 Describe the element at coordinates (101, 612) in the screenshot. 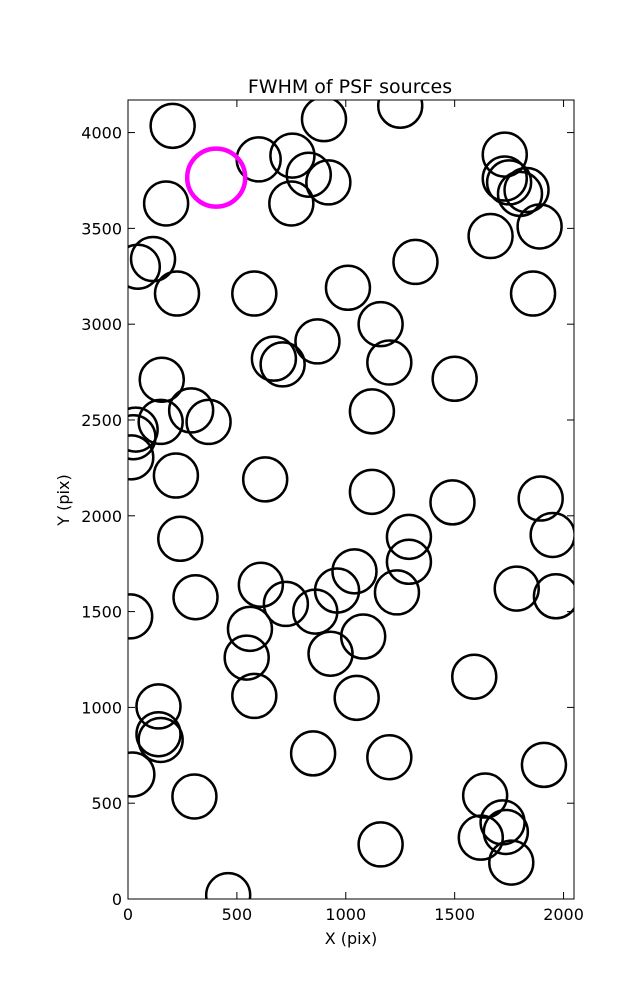

I see `y-tick-label: 1500` at that location.